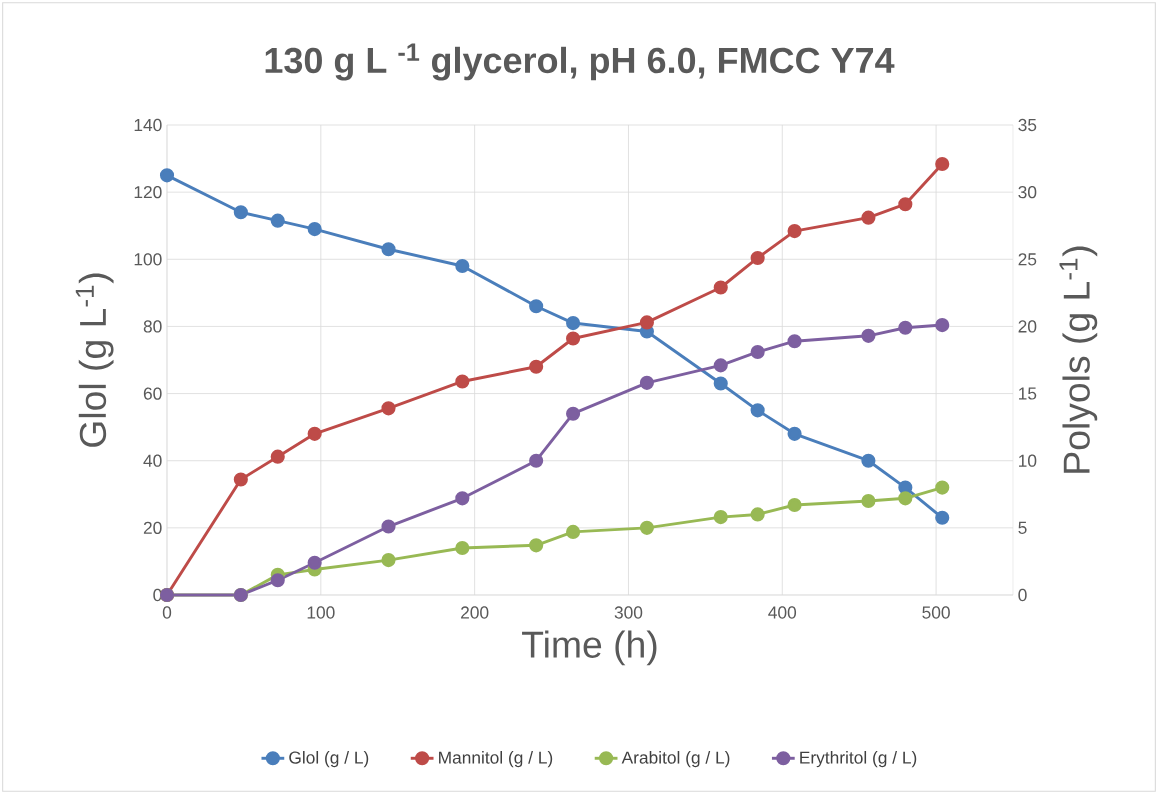 The image size is (1158, 794). Describe the element at coordinates (936, 612) in the screenshot. I see `x-tick-label: 500` at that location.